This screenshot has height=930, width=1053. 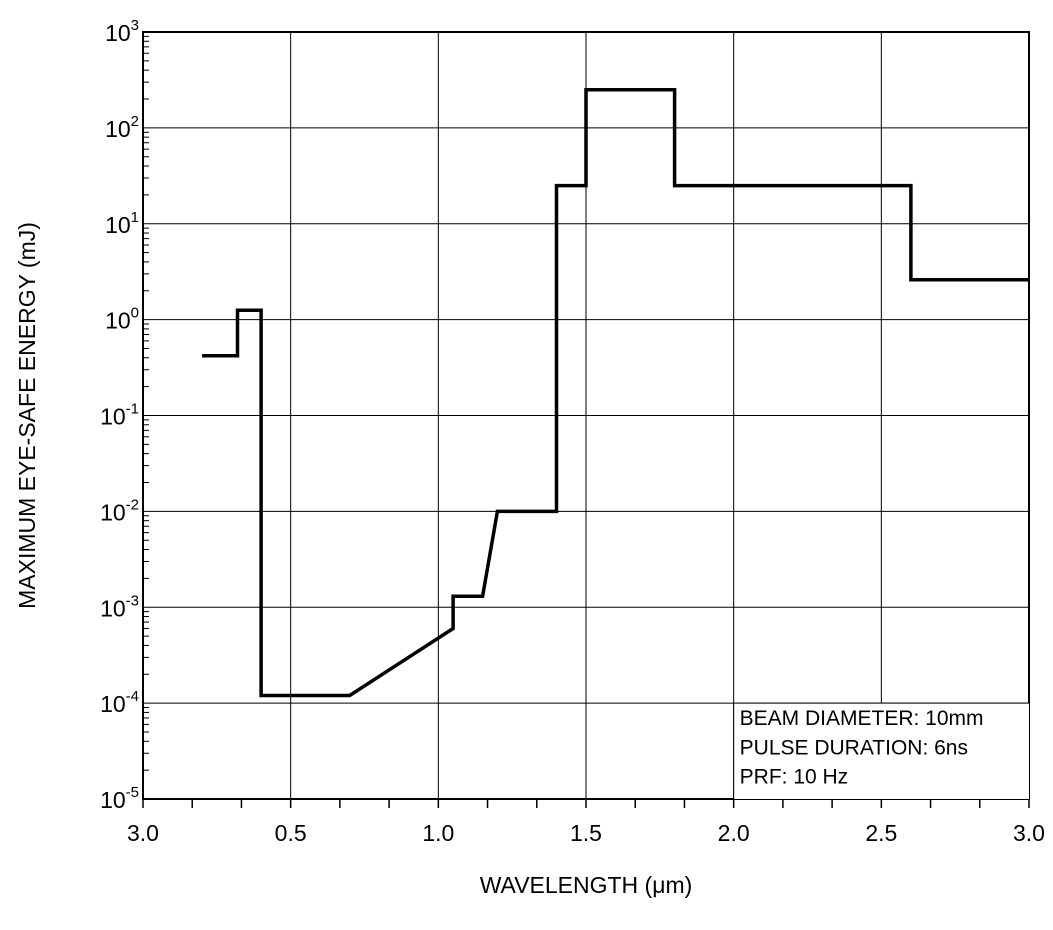 What do you see at coordinates (132, 409) in the screenshot?
I see `y-tick-exponent: -1` at bounding box center [132, 409].